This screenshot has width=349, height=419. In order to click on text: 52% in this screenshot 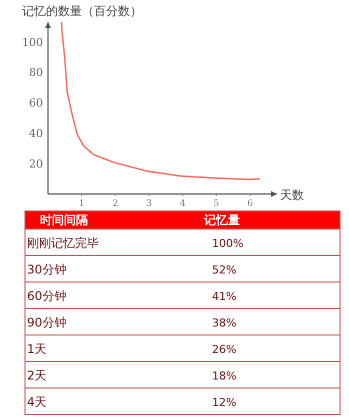, I will do `click(224, 270)`.